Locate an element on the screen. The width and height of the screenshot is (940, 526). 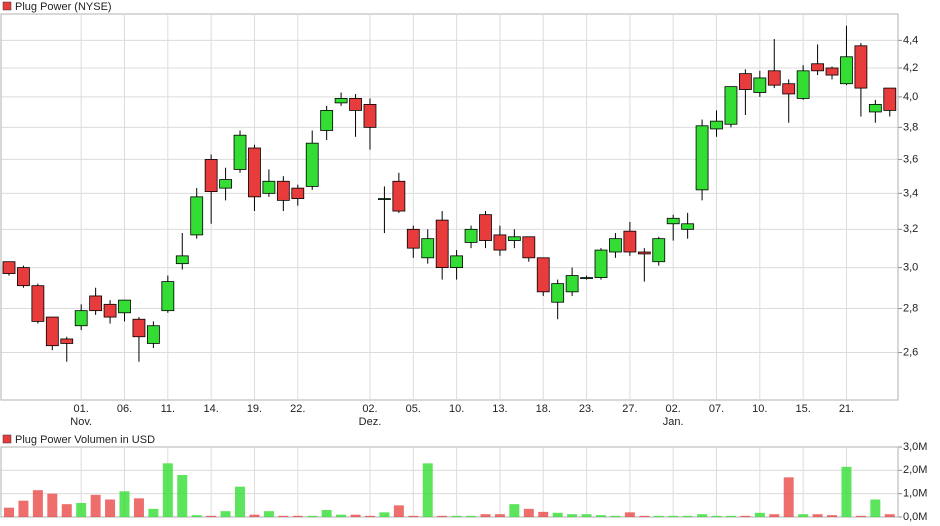
x-tick-label: 11. is located at coordinates (168, 409).